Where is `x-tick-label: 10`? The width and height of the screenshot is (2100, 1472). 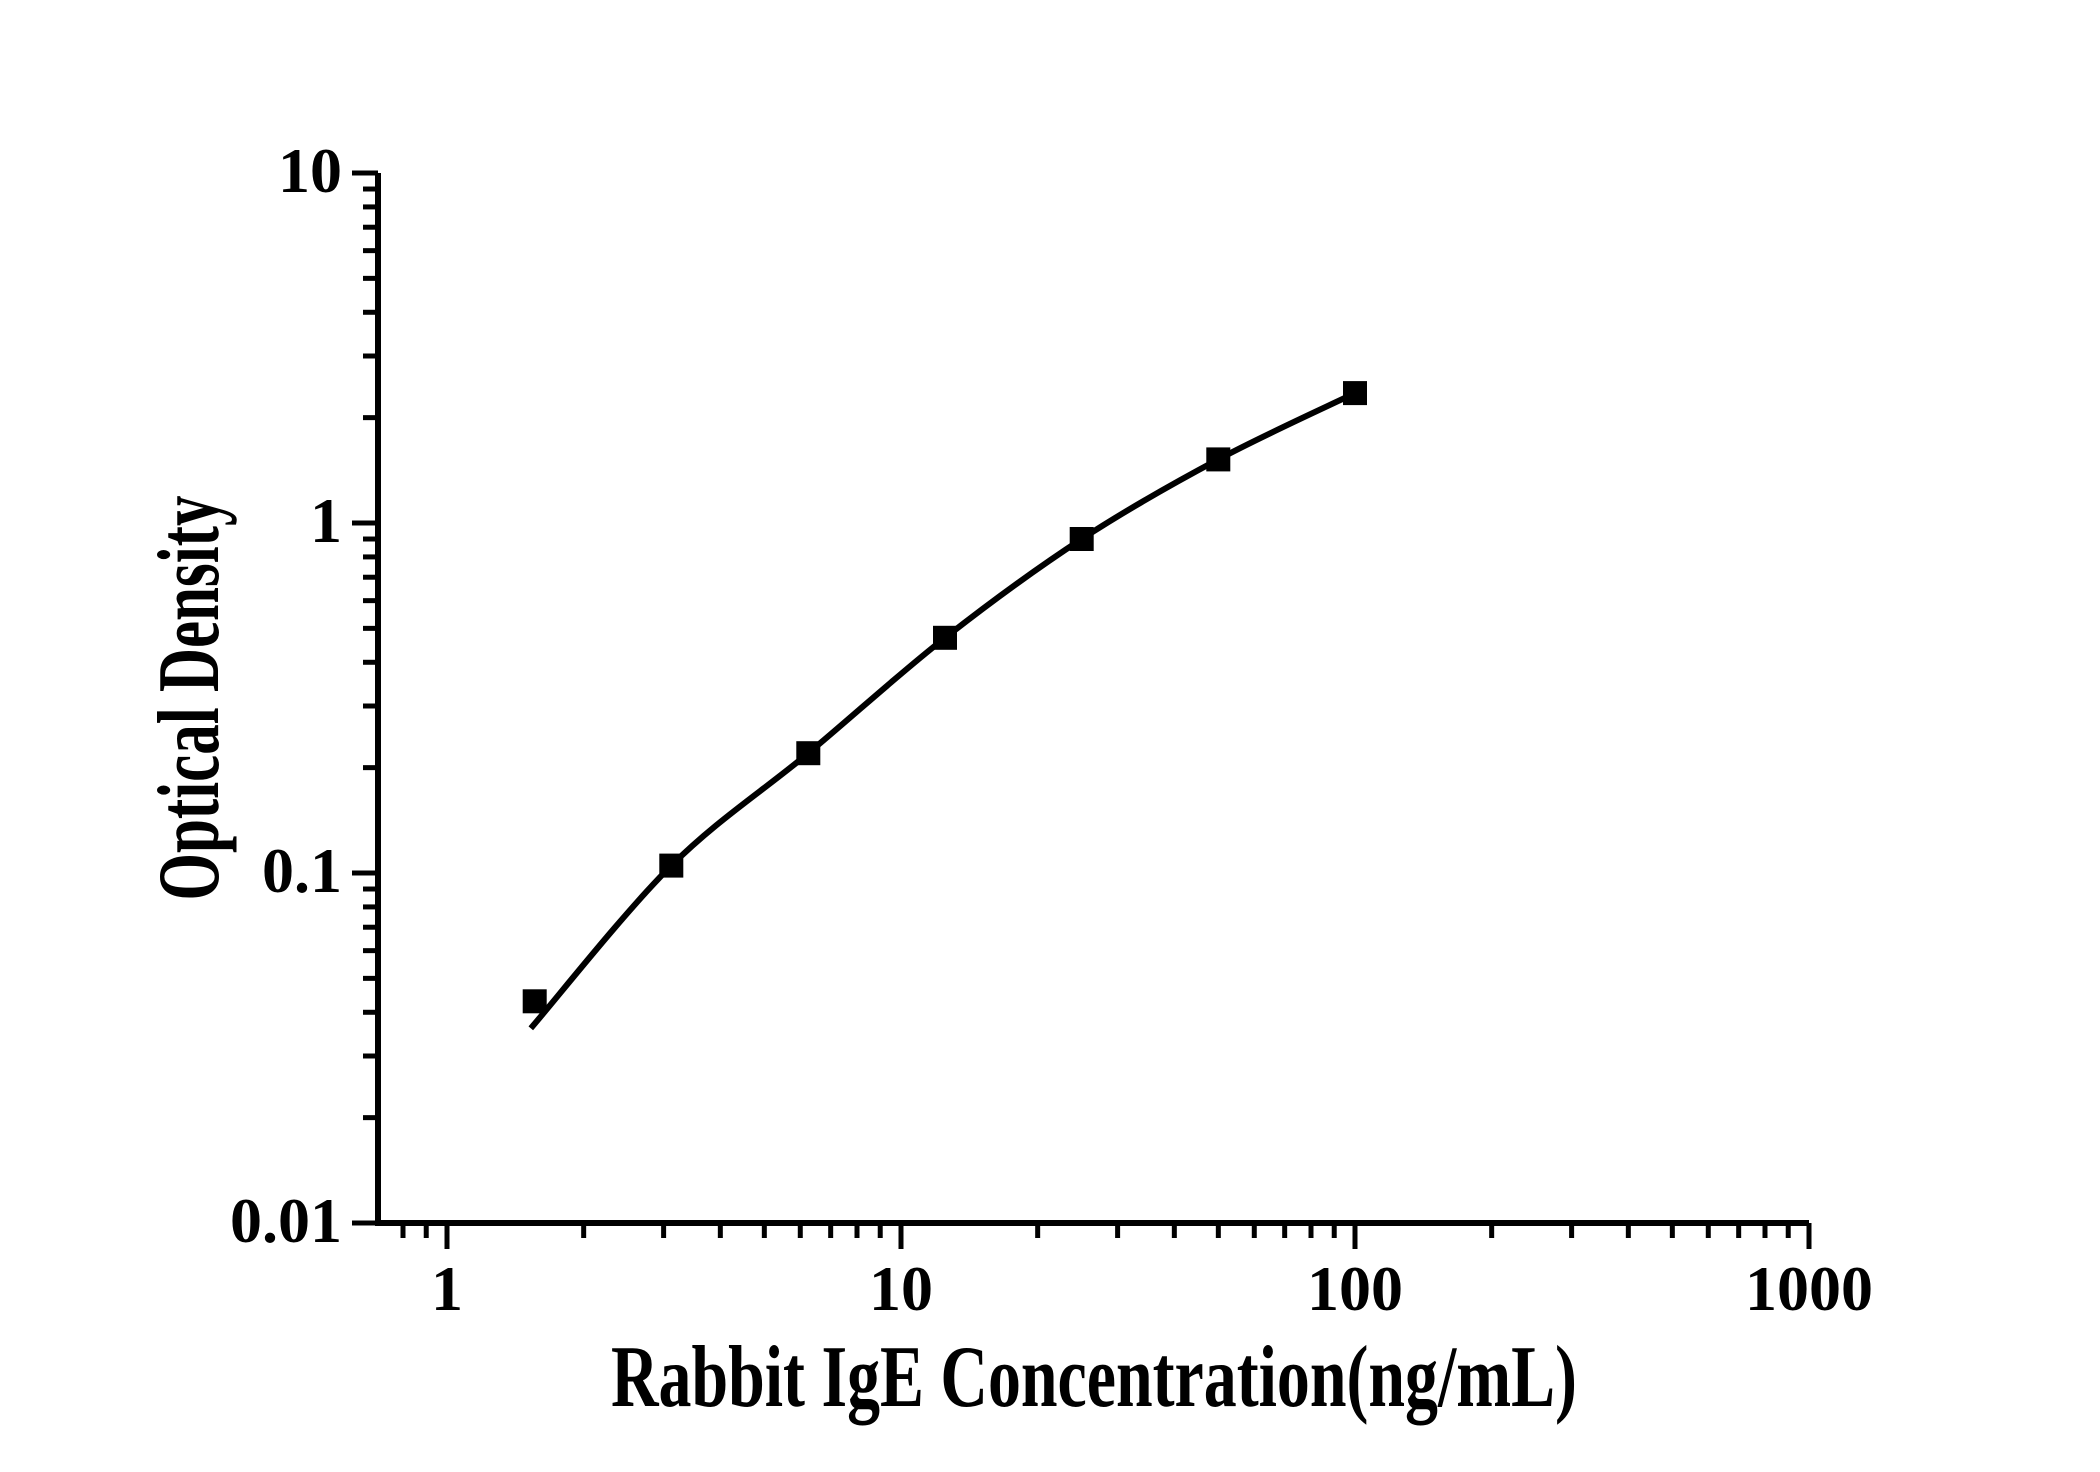 x-tick-label: 10 is located at coordinates (901, 1288).